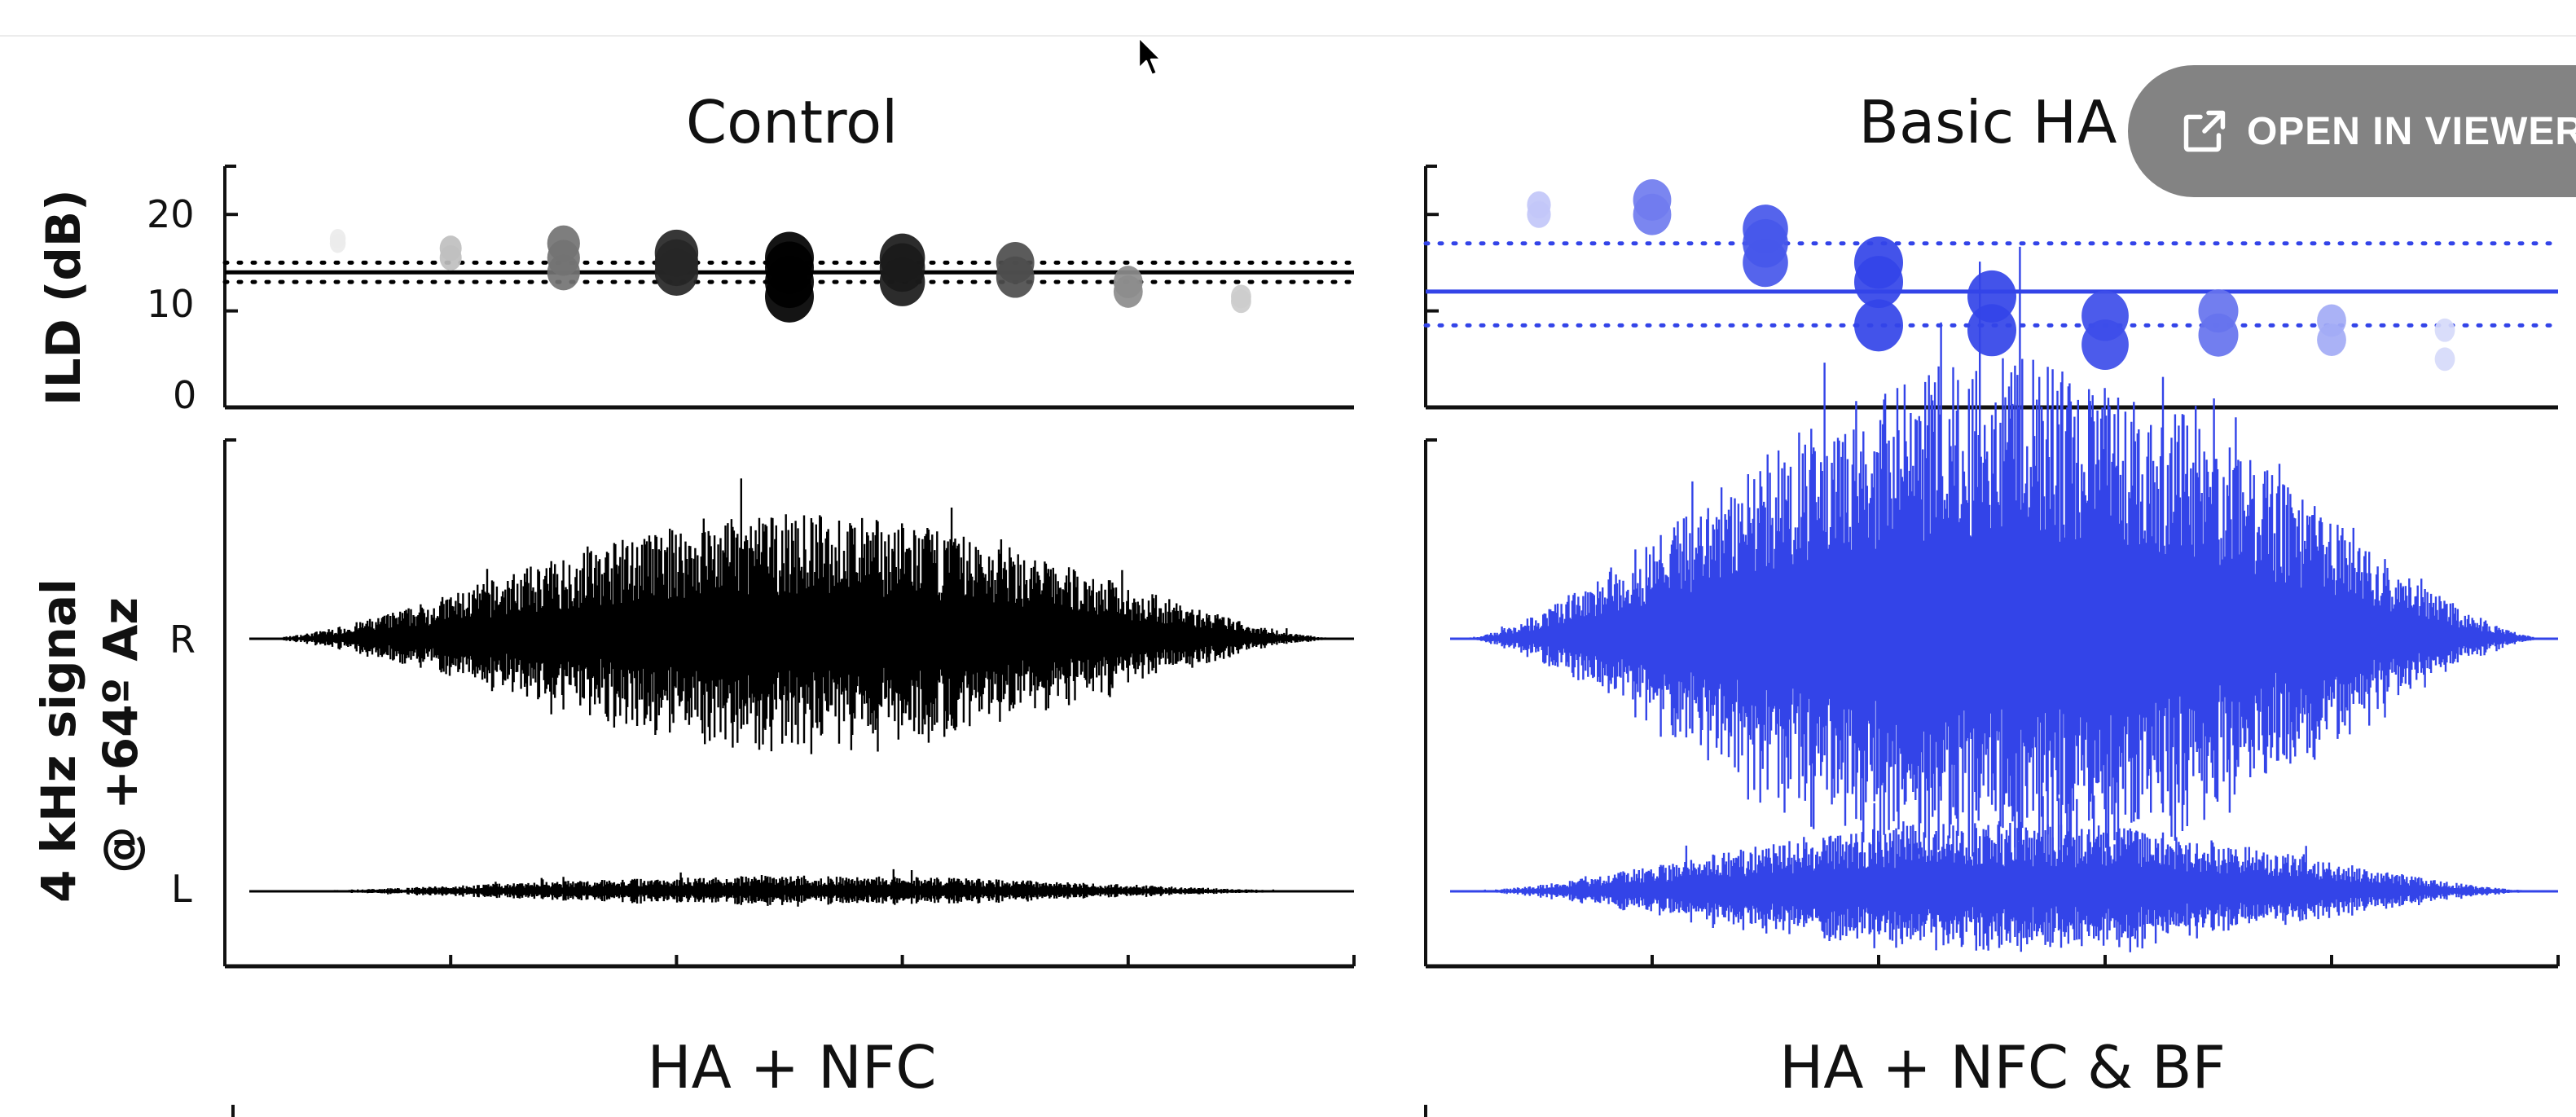  What do you see at coordinates (181, 889) in the screenshot?
I see `channel-label-l: L` at bounding box center [181, 889].